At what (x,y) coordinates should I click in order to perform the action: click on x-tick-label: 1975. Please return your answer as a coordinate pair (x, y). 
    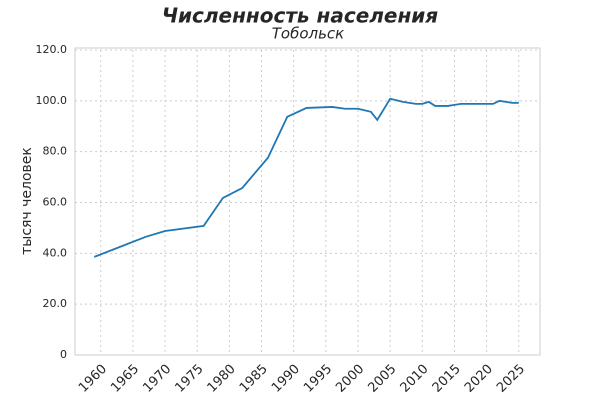
    Looking at the image, I should click on (189, 379).